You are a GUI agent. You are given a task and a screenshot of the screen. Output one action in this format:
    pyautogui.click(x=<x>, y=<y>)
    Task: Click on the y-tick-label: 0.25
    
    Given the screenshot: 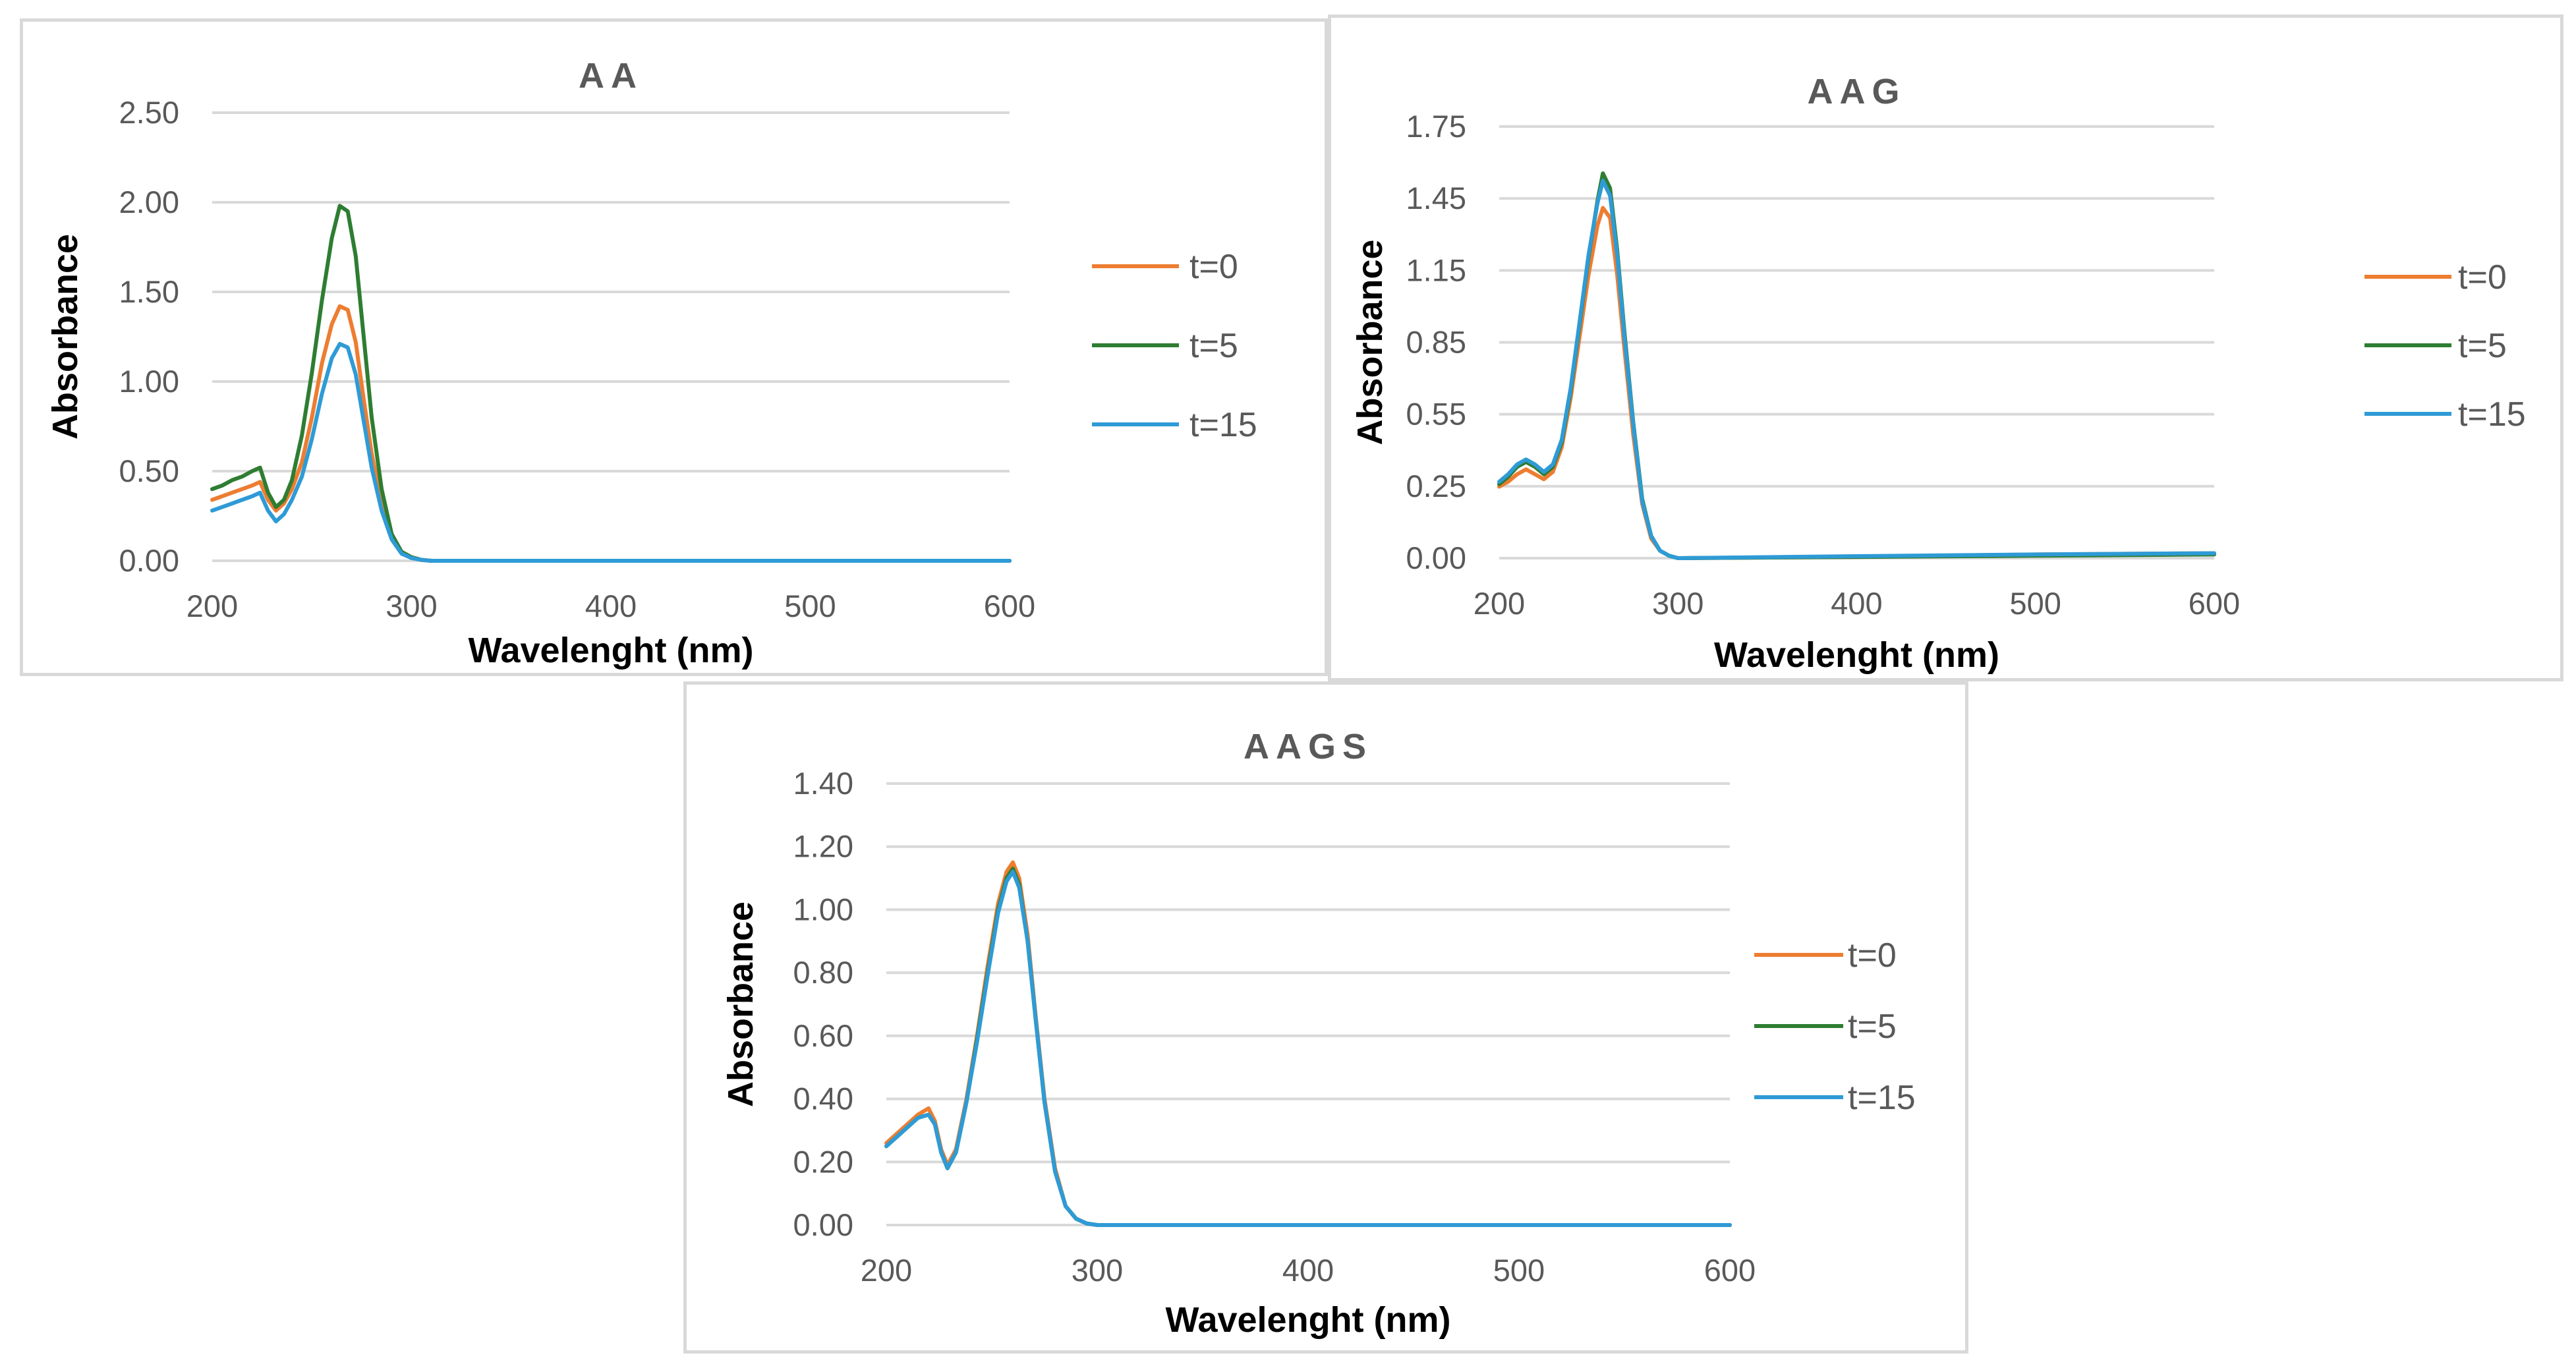 What is the action you would take?
    pyautogui.click(x=1436, y=486)
    